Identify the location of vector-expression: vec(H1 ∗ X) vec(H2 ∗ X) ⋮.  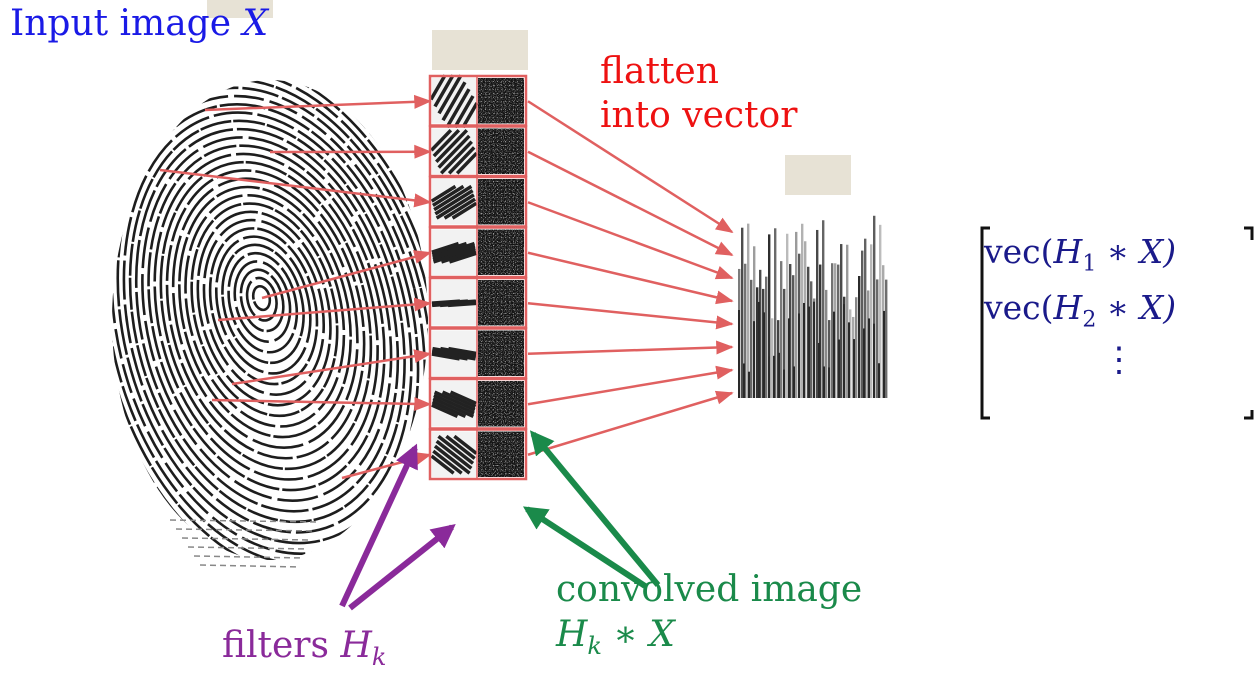
(1116, 318).